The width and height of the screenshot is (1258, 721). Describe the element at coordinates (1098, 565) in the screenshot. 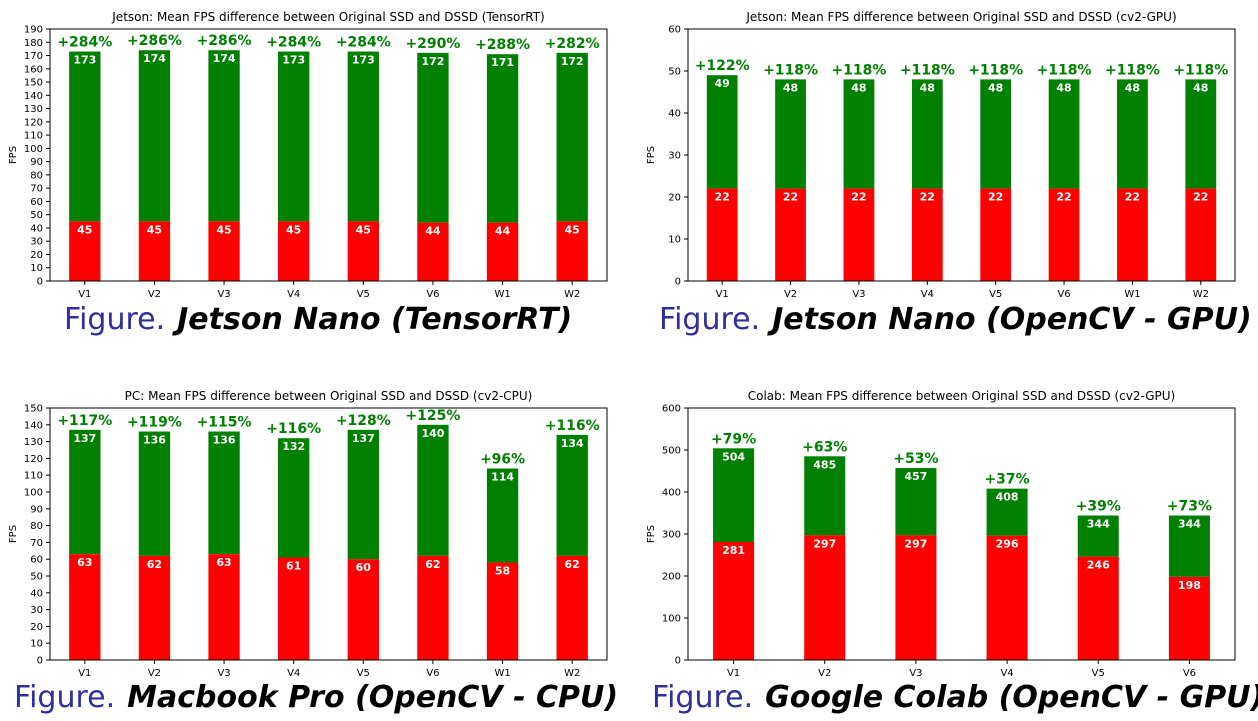

I see `bar-label-base: 246` at that location.